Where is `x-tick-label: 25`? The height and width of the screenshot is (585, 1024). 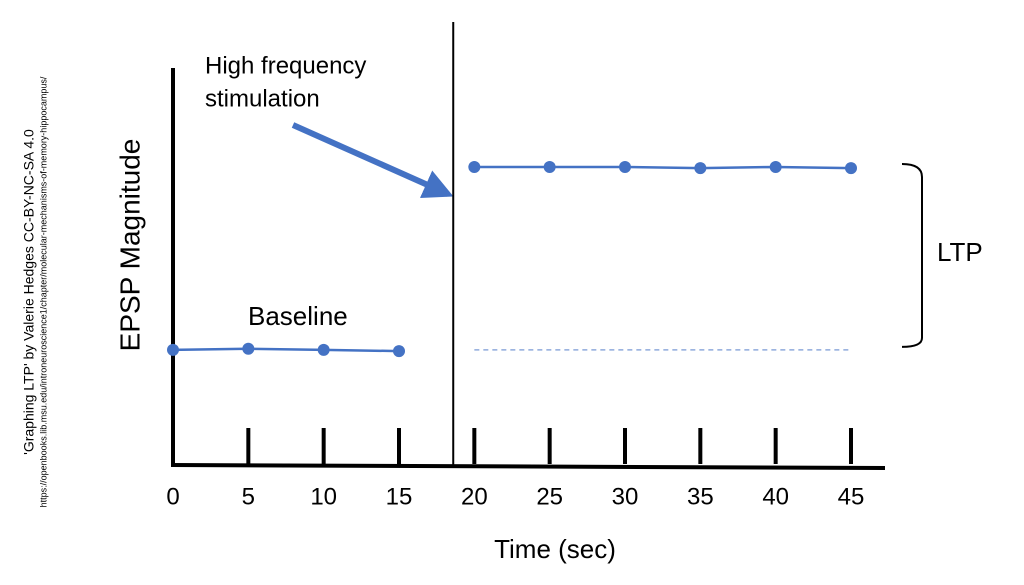
x-tick-label: 25 is located at coordinates (549, 496).